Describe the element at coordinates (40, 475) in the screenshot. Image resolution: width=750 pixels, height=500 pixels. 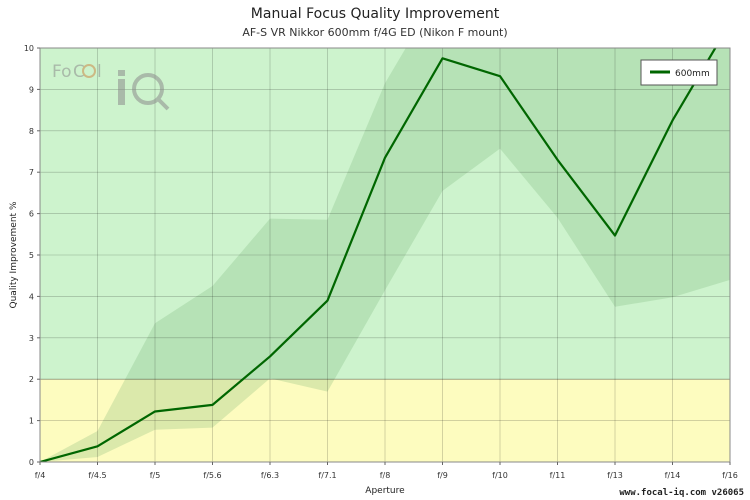
I see `x-tick-label: f/4` at that location.